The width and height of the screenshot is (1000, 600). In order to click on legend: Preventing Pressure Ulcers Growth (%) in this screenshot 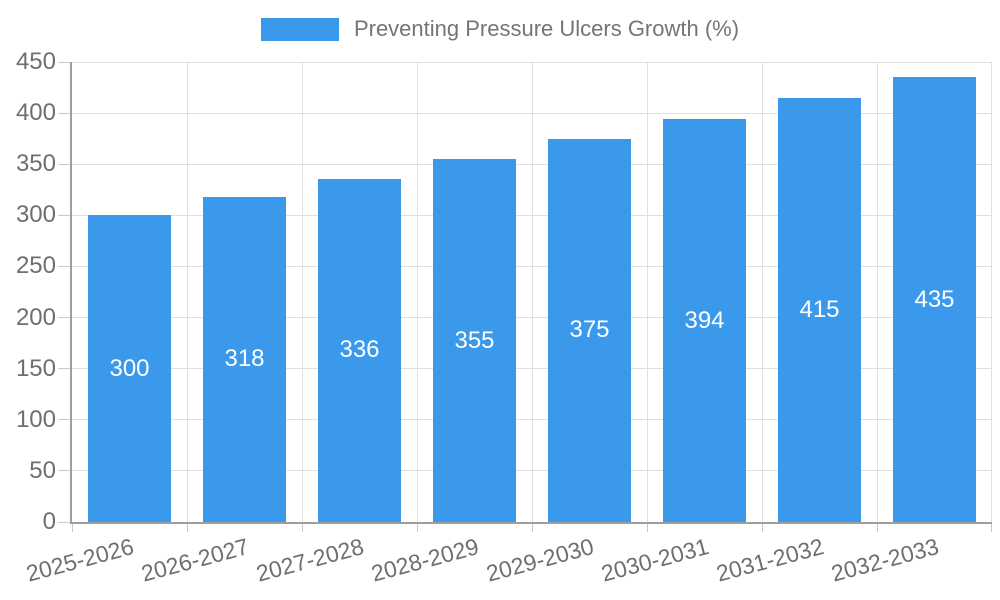, I will do `click(500, 29)`.